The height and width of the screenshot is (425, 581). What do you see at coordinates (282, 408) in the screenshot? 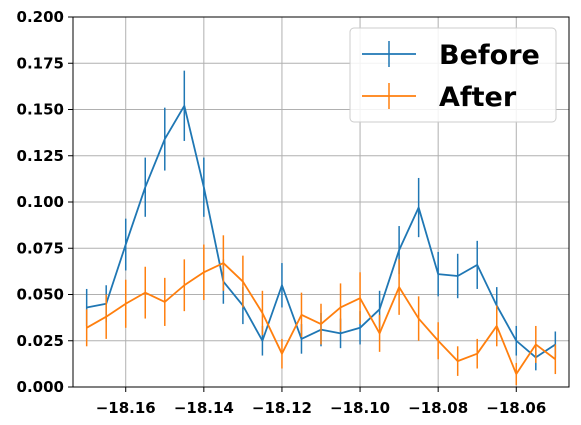
I see `x-tick-label: −18.12` at bounding box center [282, 408].